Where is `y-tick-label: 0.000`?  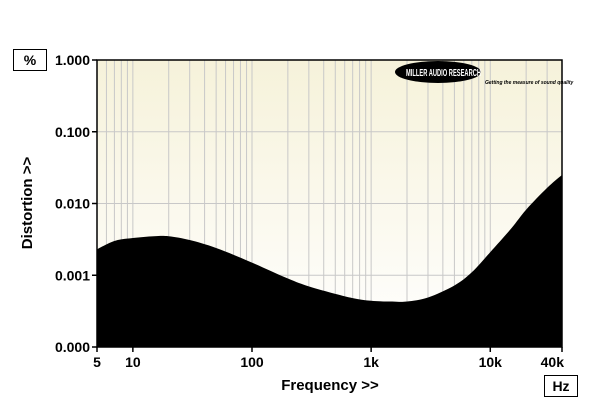 y-tick-label: 0.000 is located at coordinates (72, 347).